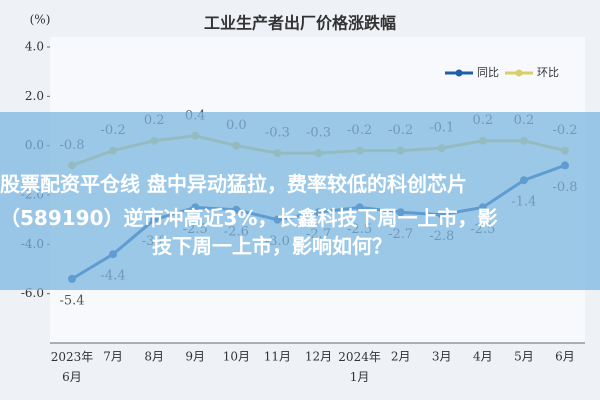 The width and height of the screenshot is (600, 400). I want to click on y-axis-label: (%), so click(40, 20).